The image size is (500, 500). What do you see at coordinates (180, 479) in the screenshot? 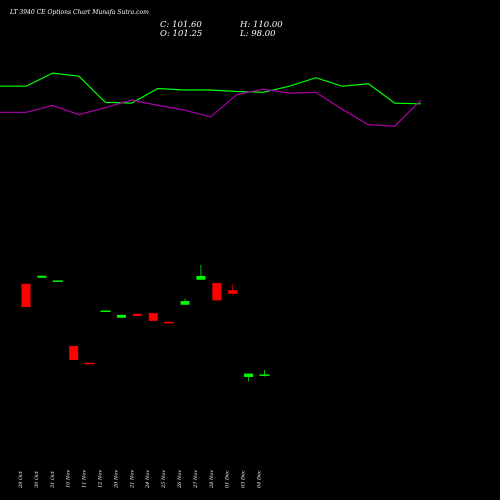
I see `x-tick-label: 26 Nov` at bounding box center [180, 479].